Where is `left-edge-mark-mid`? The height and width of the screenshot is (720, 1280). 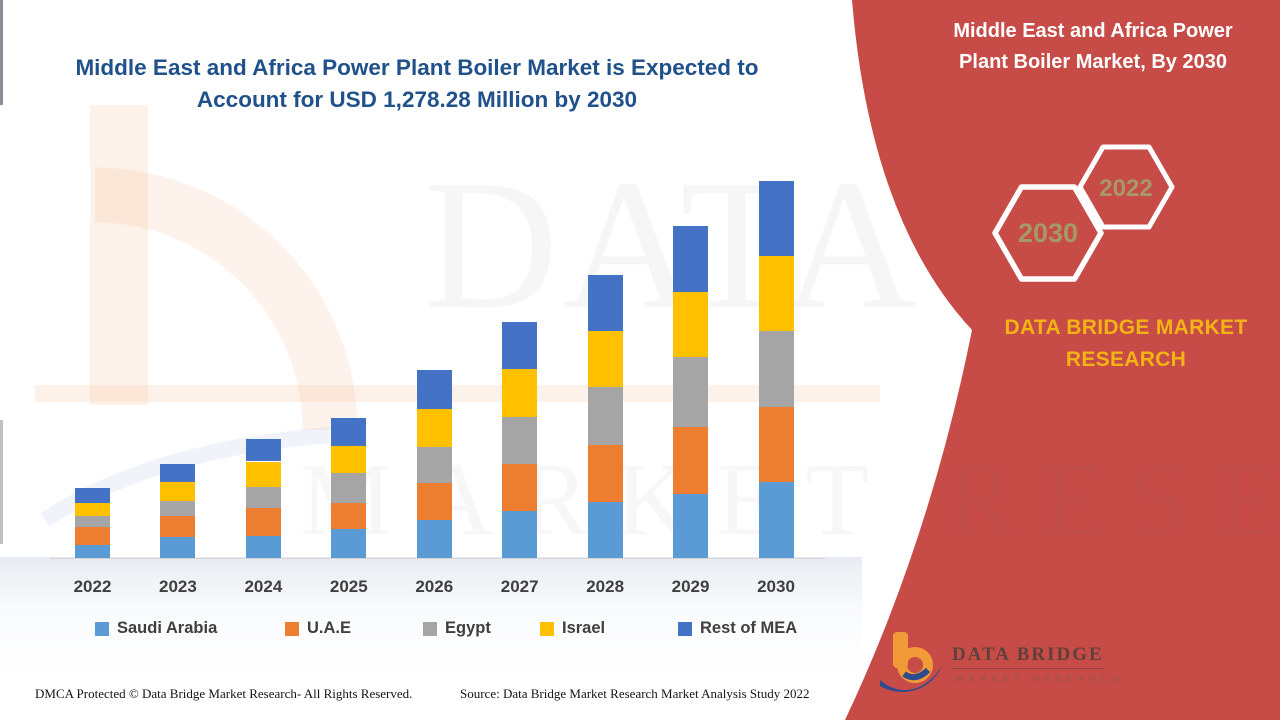 left-edge-mark-mid is located at coordinates (1, 482).